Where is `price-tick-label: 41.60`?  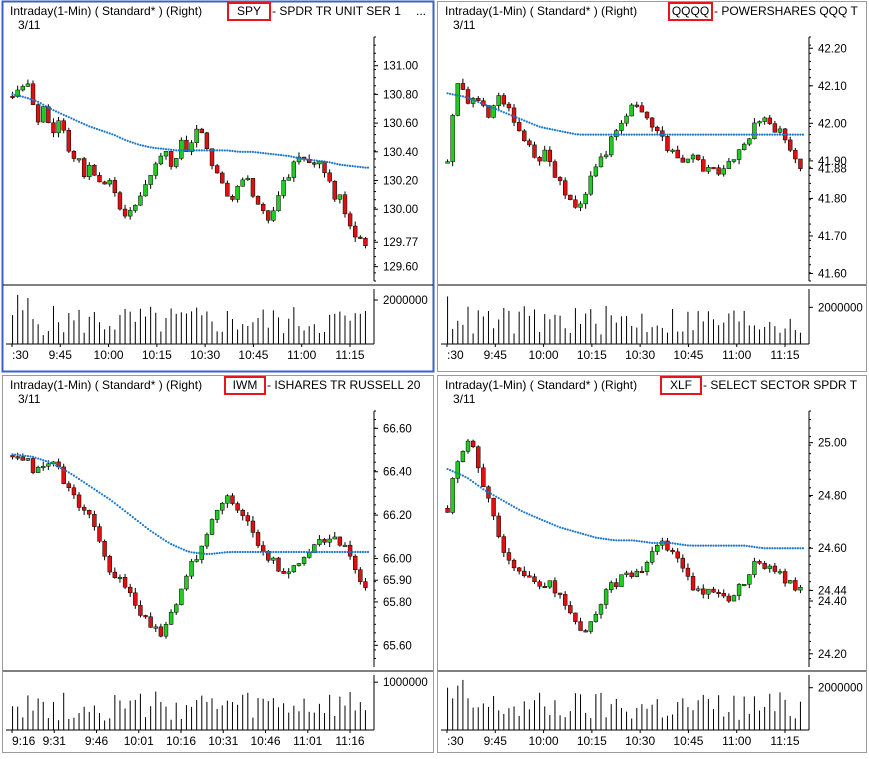
price-tick-label: 41.60 is located at coordinates (832, 274).